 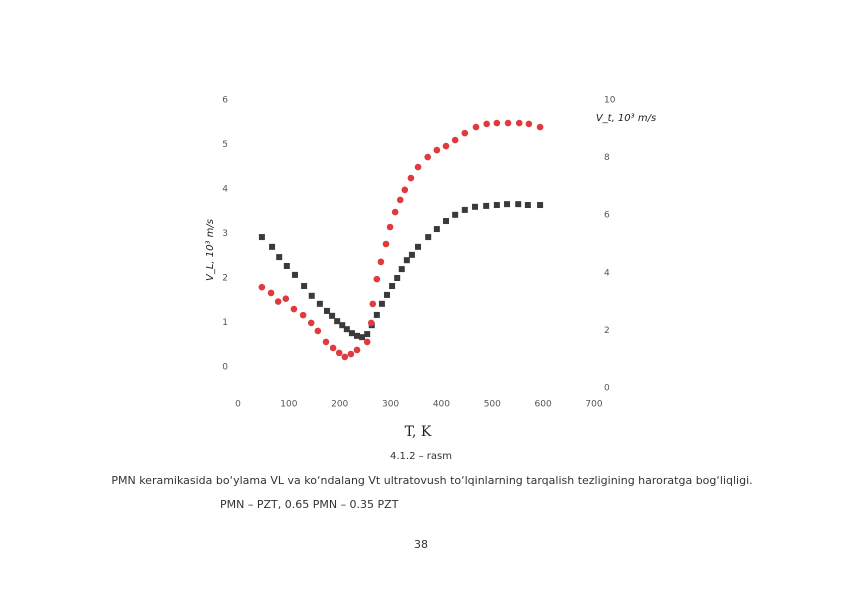 What do you see at coordinates (288, 405) in the screenshot?
I see `x-tick-label: 100` at bounding box center [288, 405].